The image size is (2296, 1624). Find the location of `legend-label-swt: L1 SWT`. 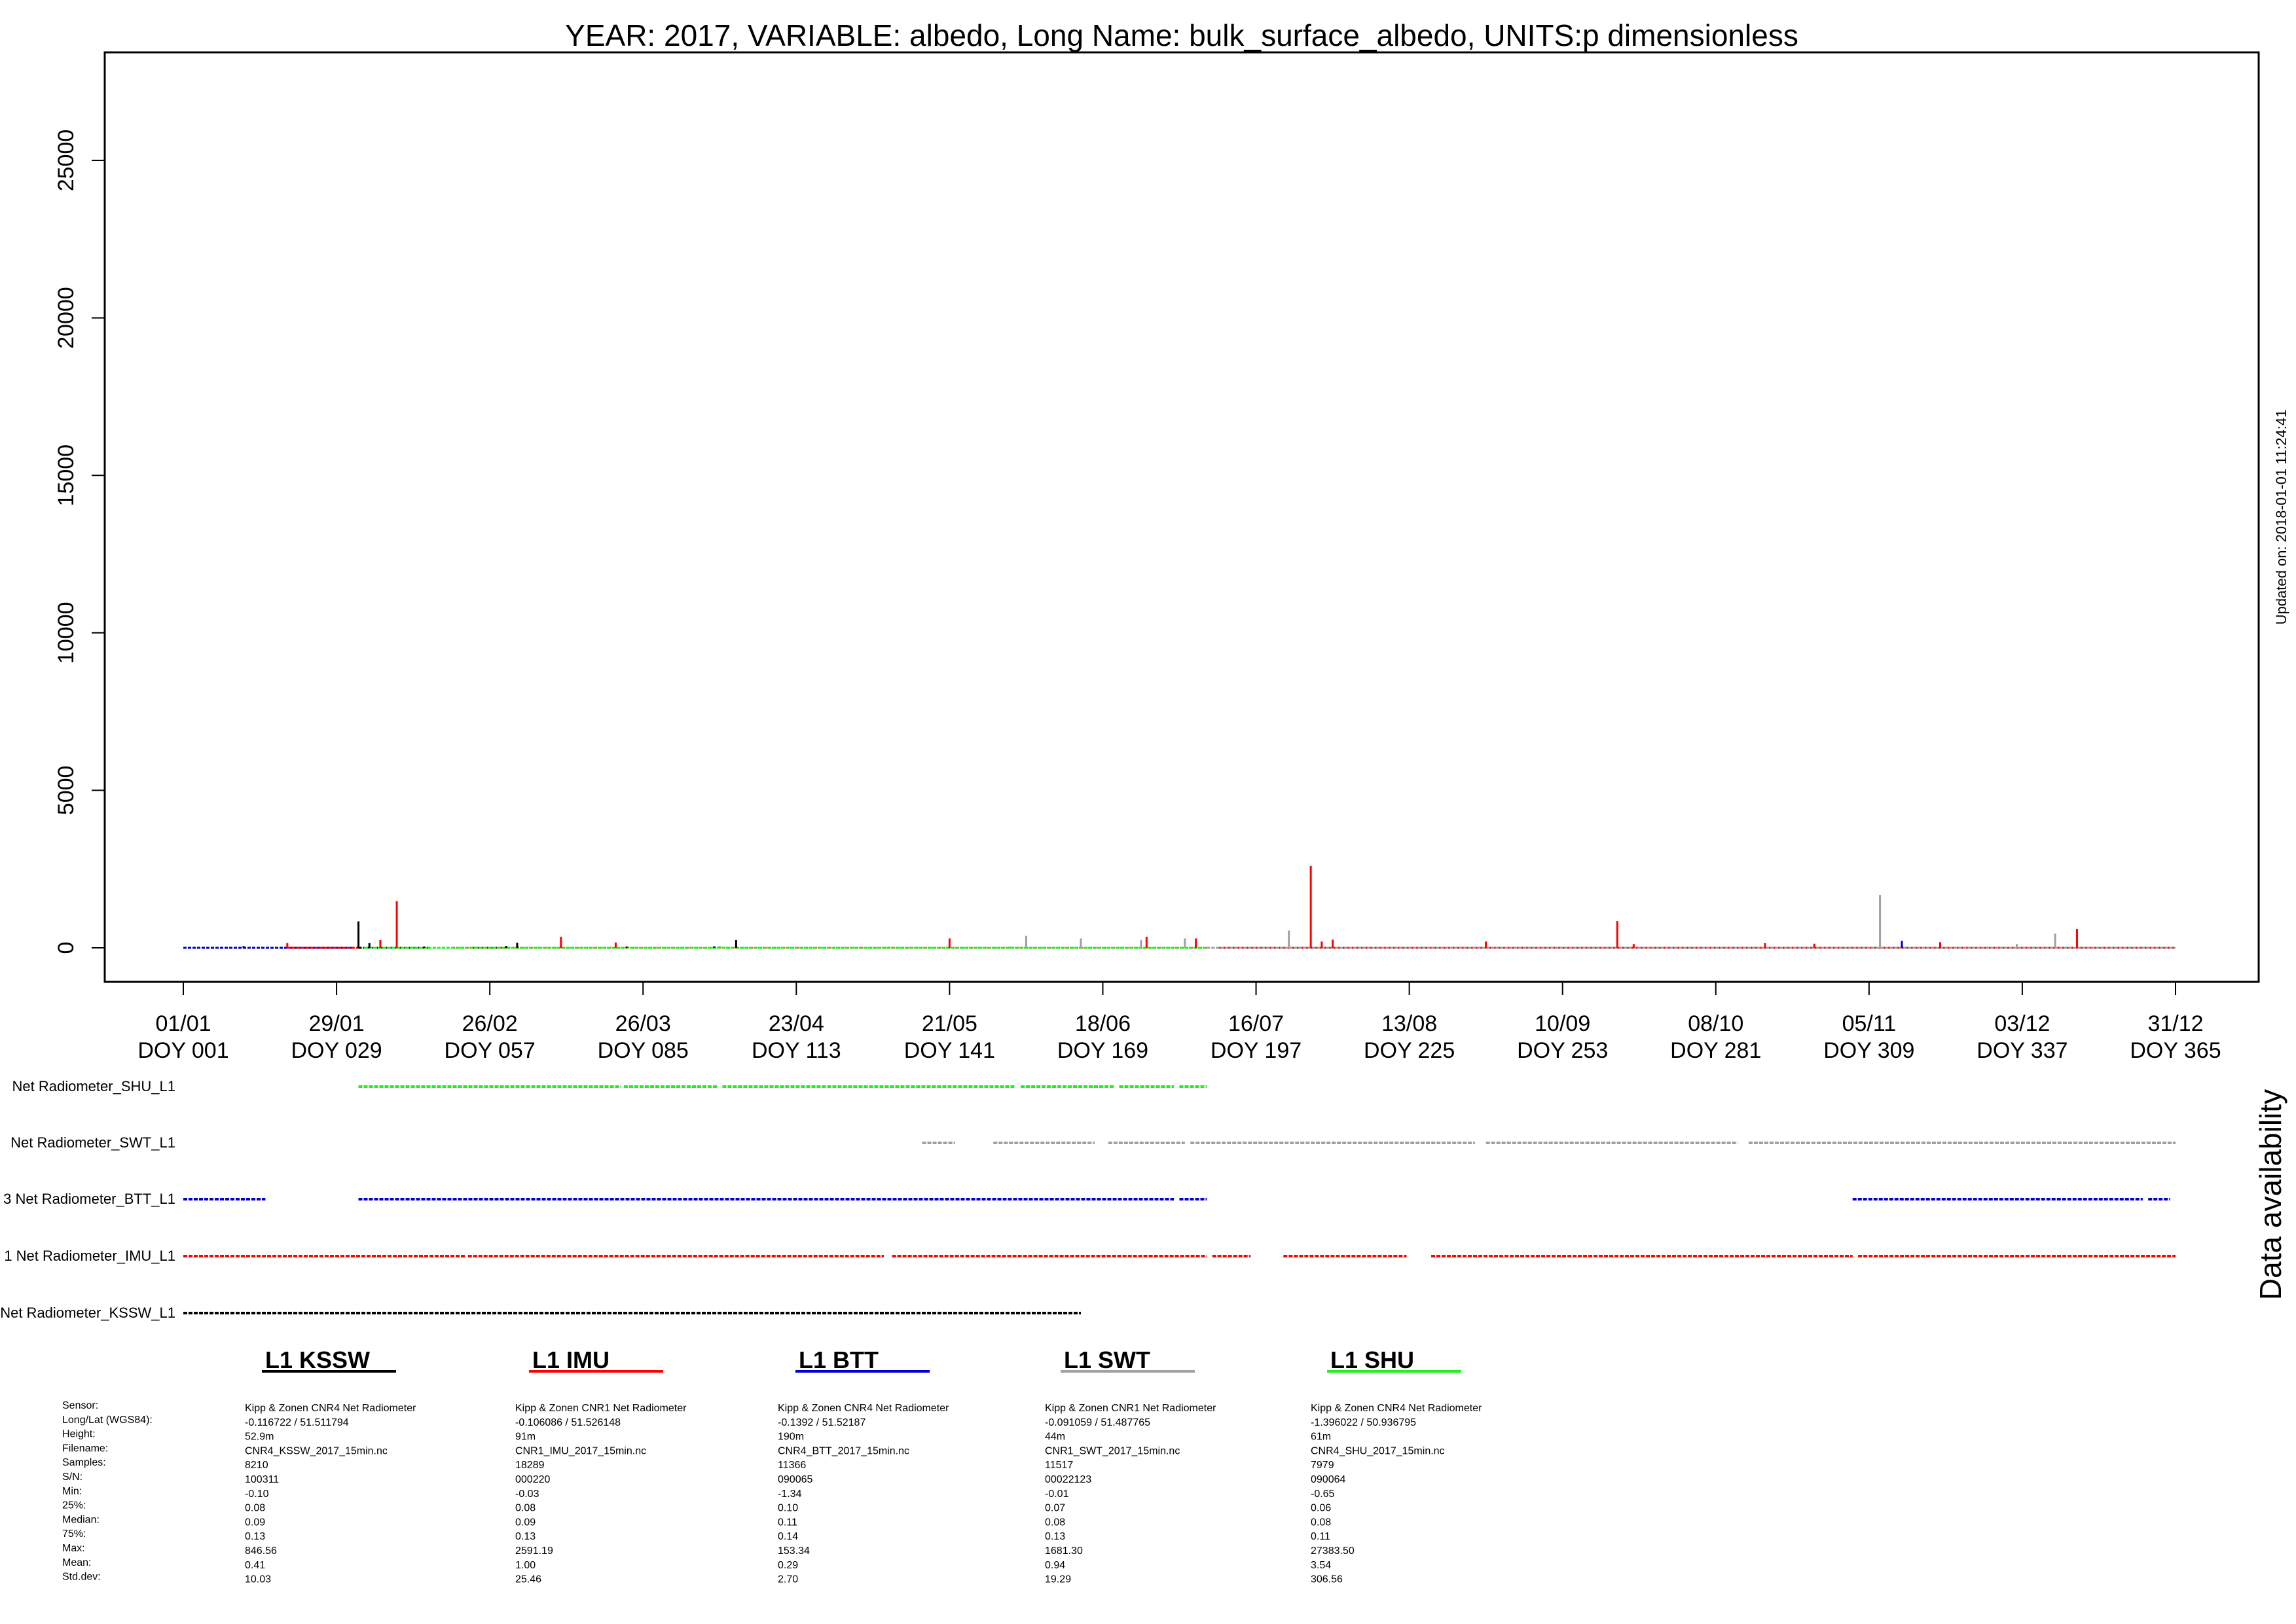

legend-label-swt: L1 SWT is located at coordinates (1107, 1359).